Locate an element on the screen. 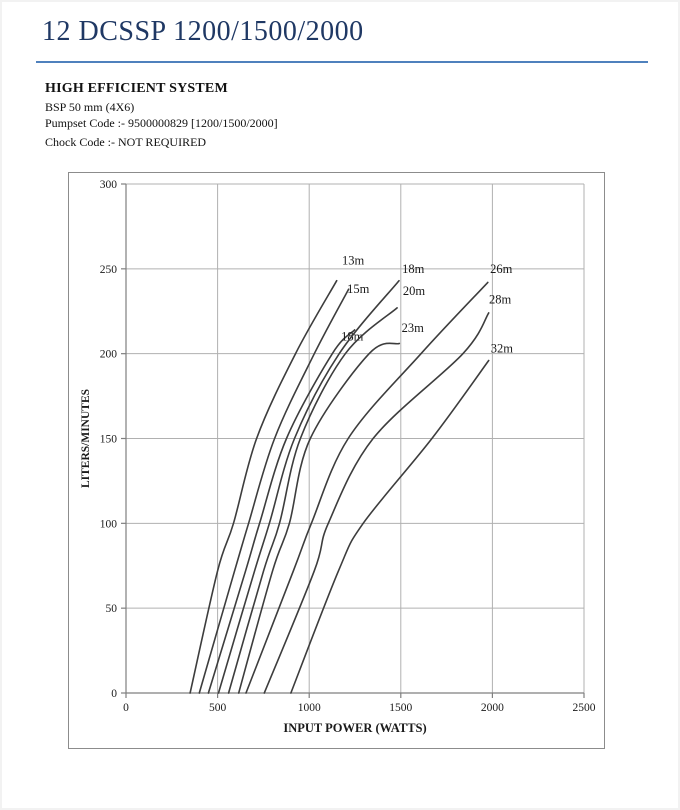 The height and width of the screenshot is (810, 680). curve-13m is located at coordinates (263, 486).